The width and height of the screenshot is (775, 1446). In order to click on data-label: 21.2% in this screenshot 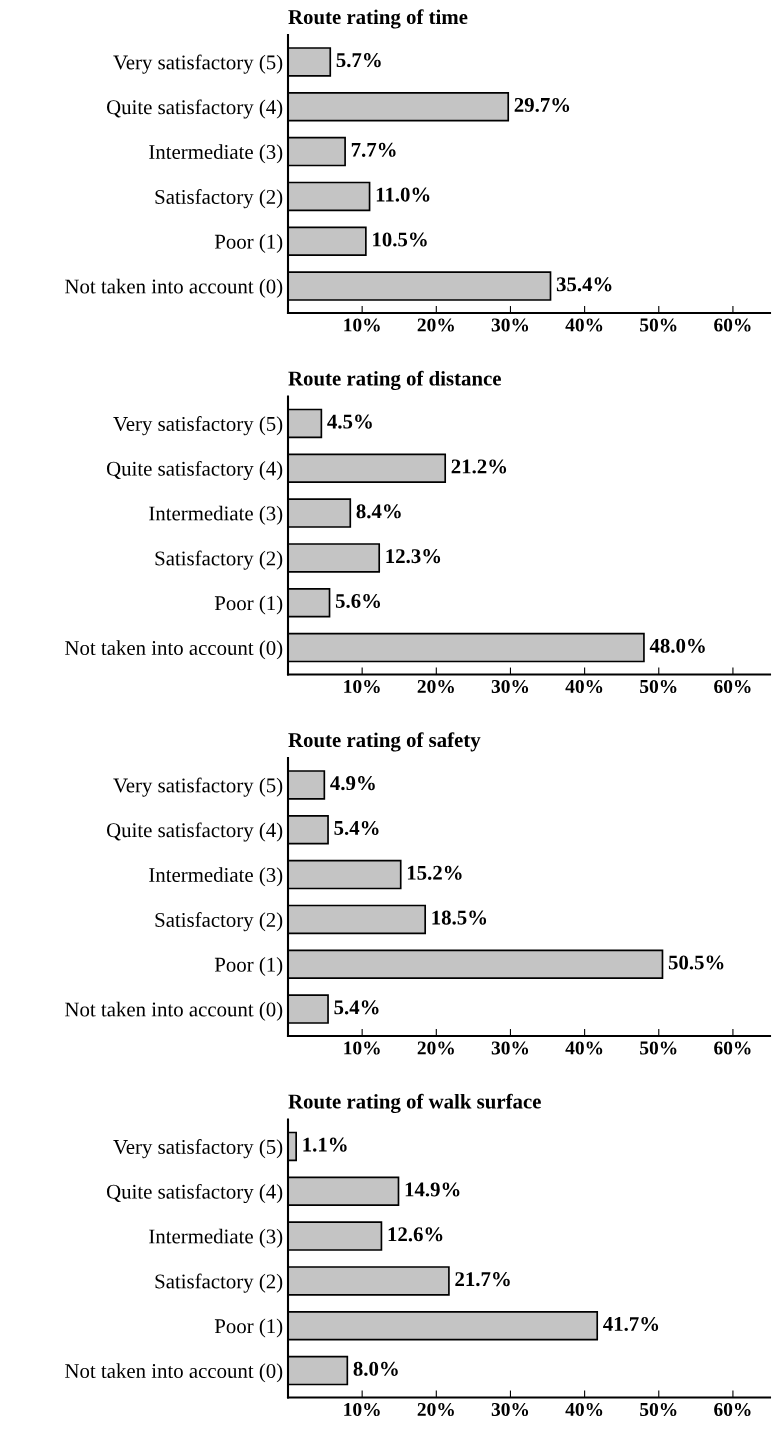, I will do `click(479, 466)`.